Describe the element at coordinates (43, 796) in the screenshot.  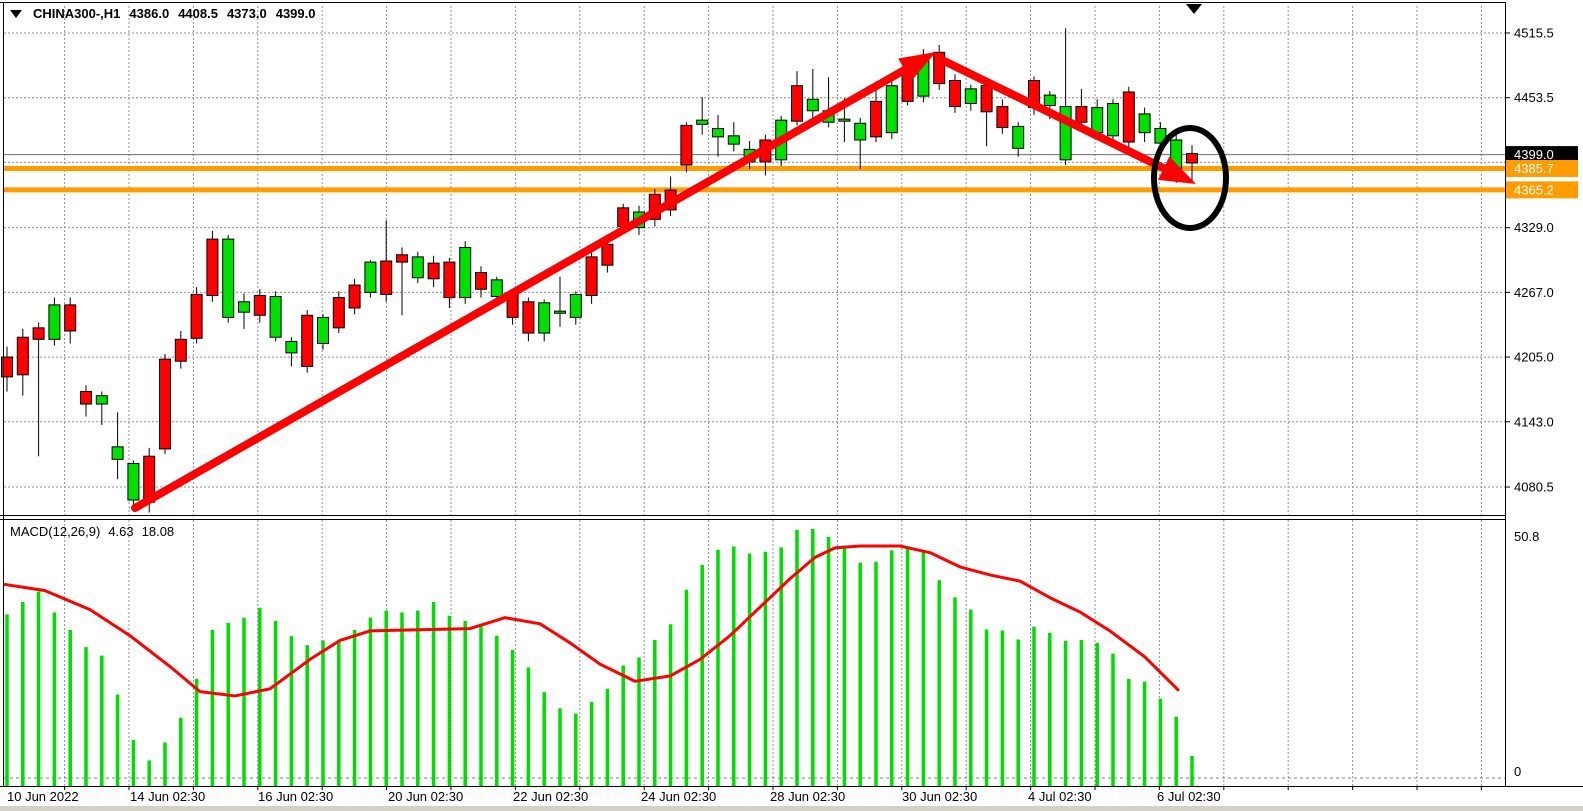
I see `time-axis-label: 10 Jun 2022` at that location.